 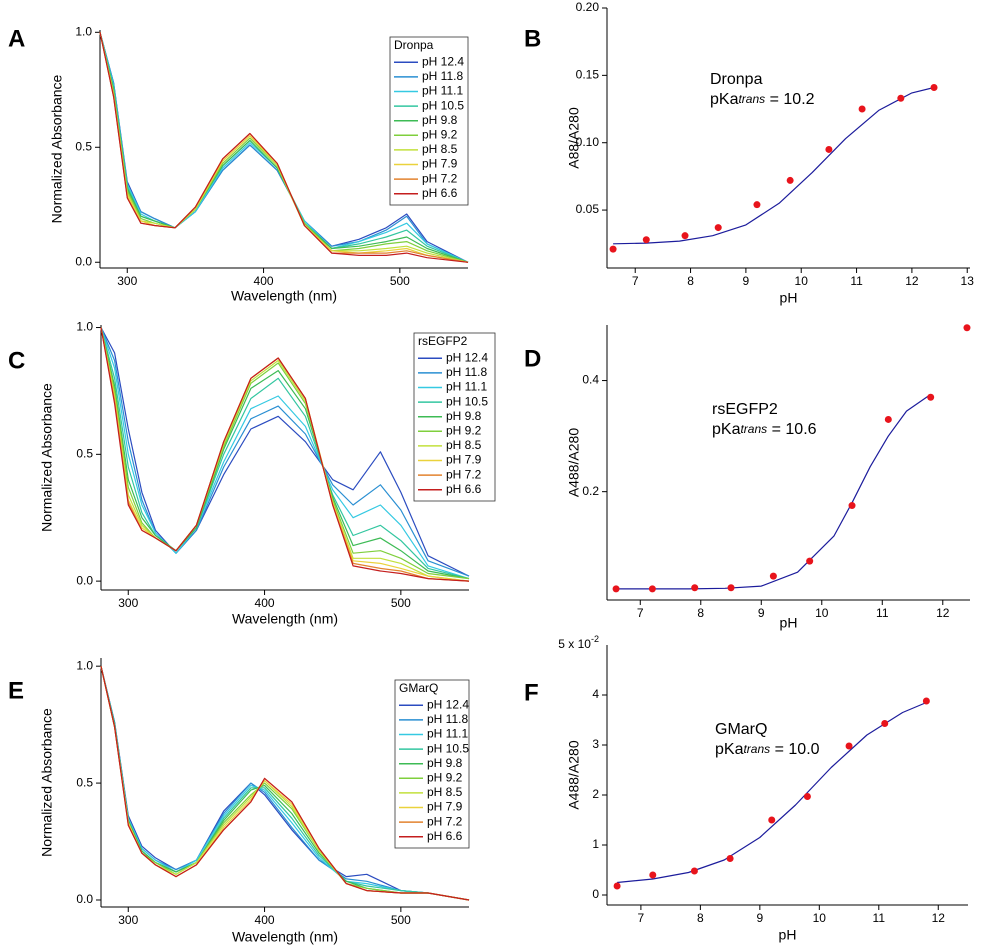 I want to click on panel-letter: B, so click(x=532, y=38).